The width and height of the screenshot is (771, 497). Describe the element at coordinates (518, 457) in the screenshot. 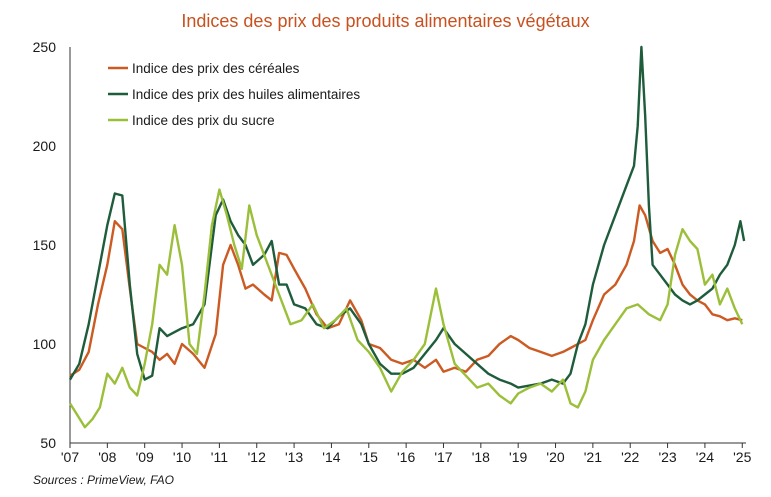

I see `x-tick-label: '19` at that location.